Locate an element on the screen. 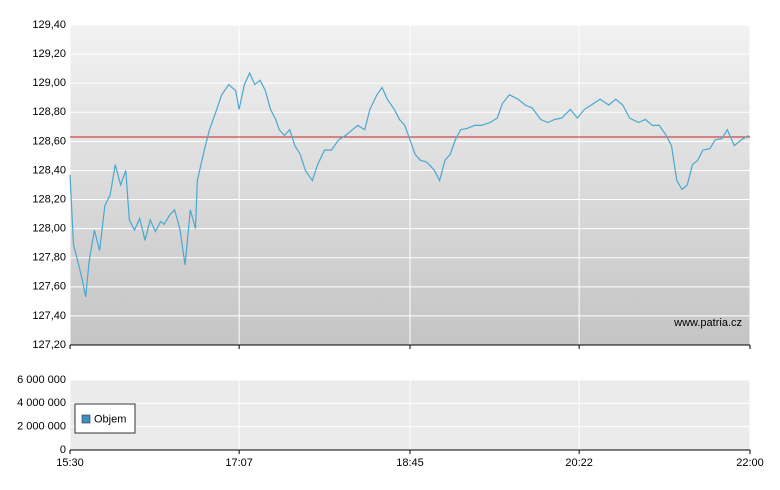  legend-swatch is located at coordinates (86, 419).